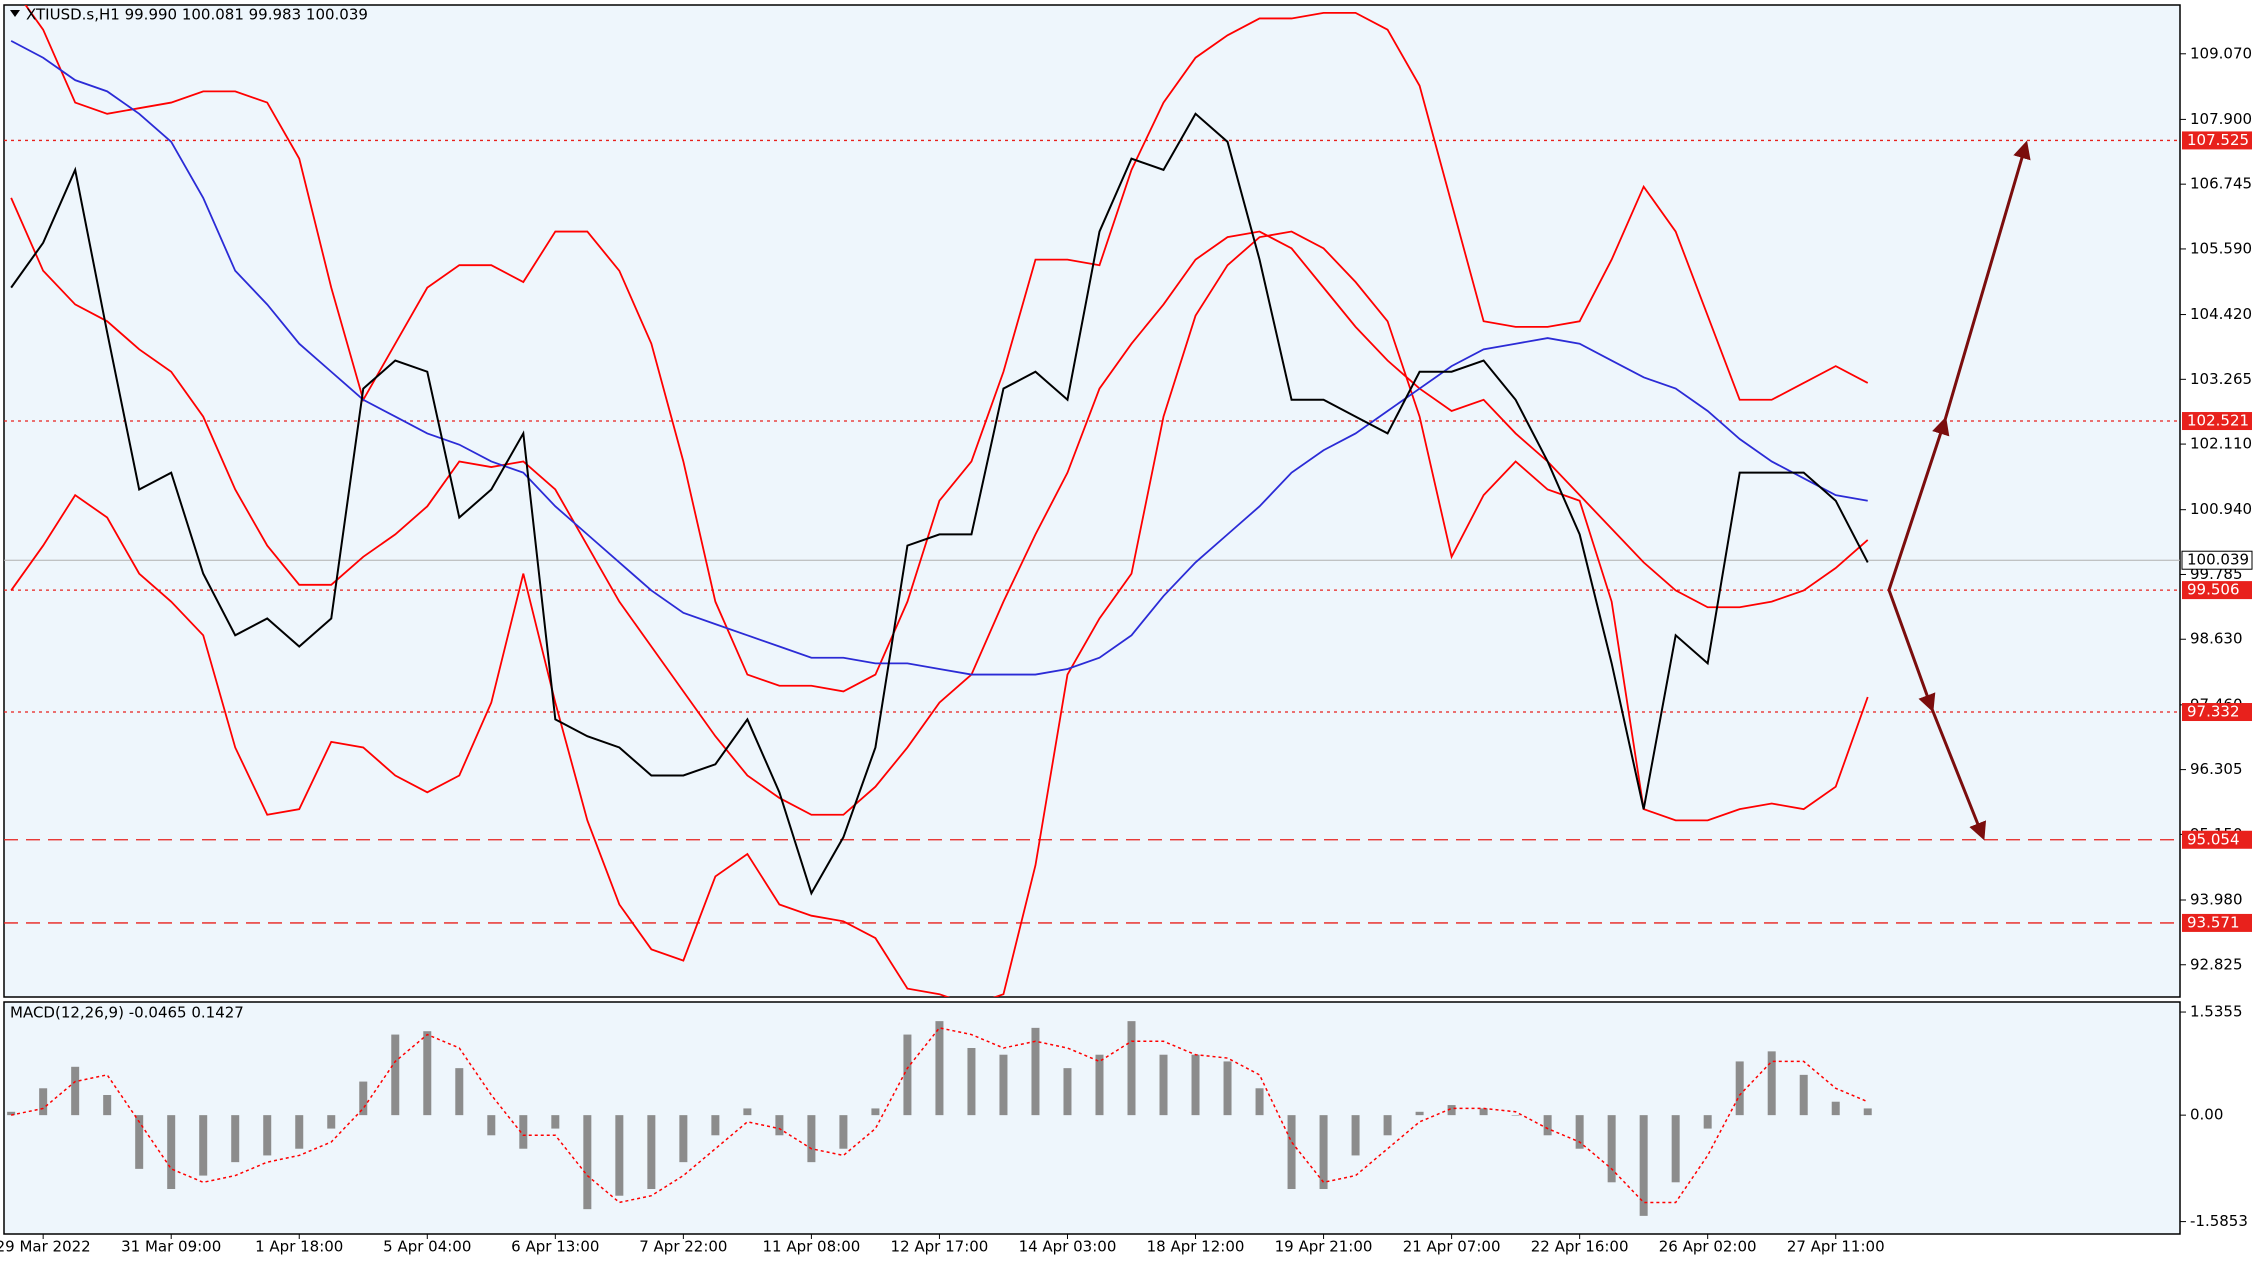  What do you see at coordinates (683, 1247) in the screenshot?
I see `x-tick-label: 7 Apr 22:00` at bounding box center [683, 1247].